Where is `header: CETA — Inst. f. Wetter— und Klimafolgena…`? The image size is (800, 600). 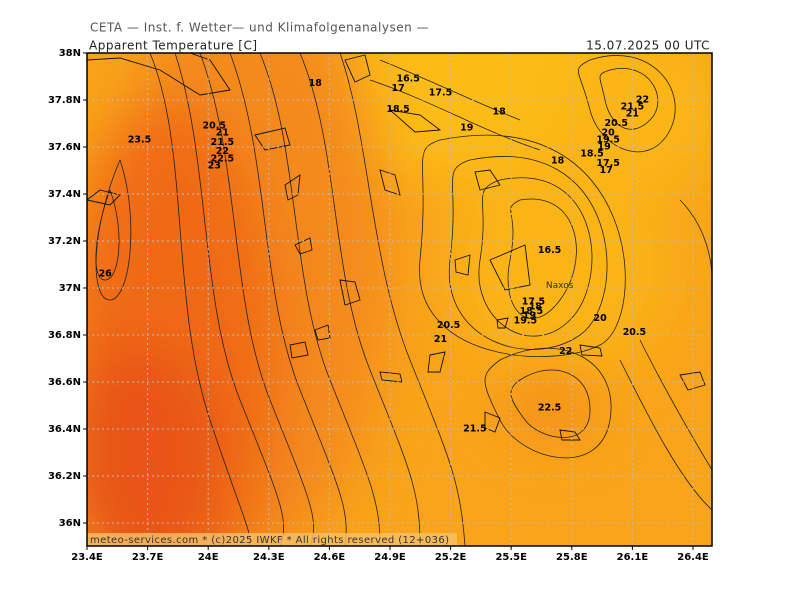
header: CETA — Inst. f. Wetter— und Klimafolgena… is located at coordinates (259, 28).